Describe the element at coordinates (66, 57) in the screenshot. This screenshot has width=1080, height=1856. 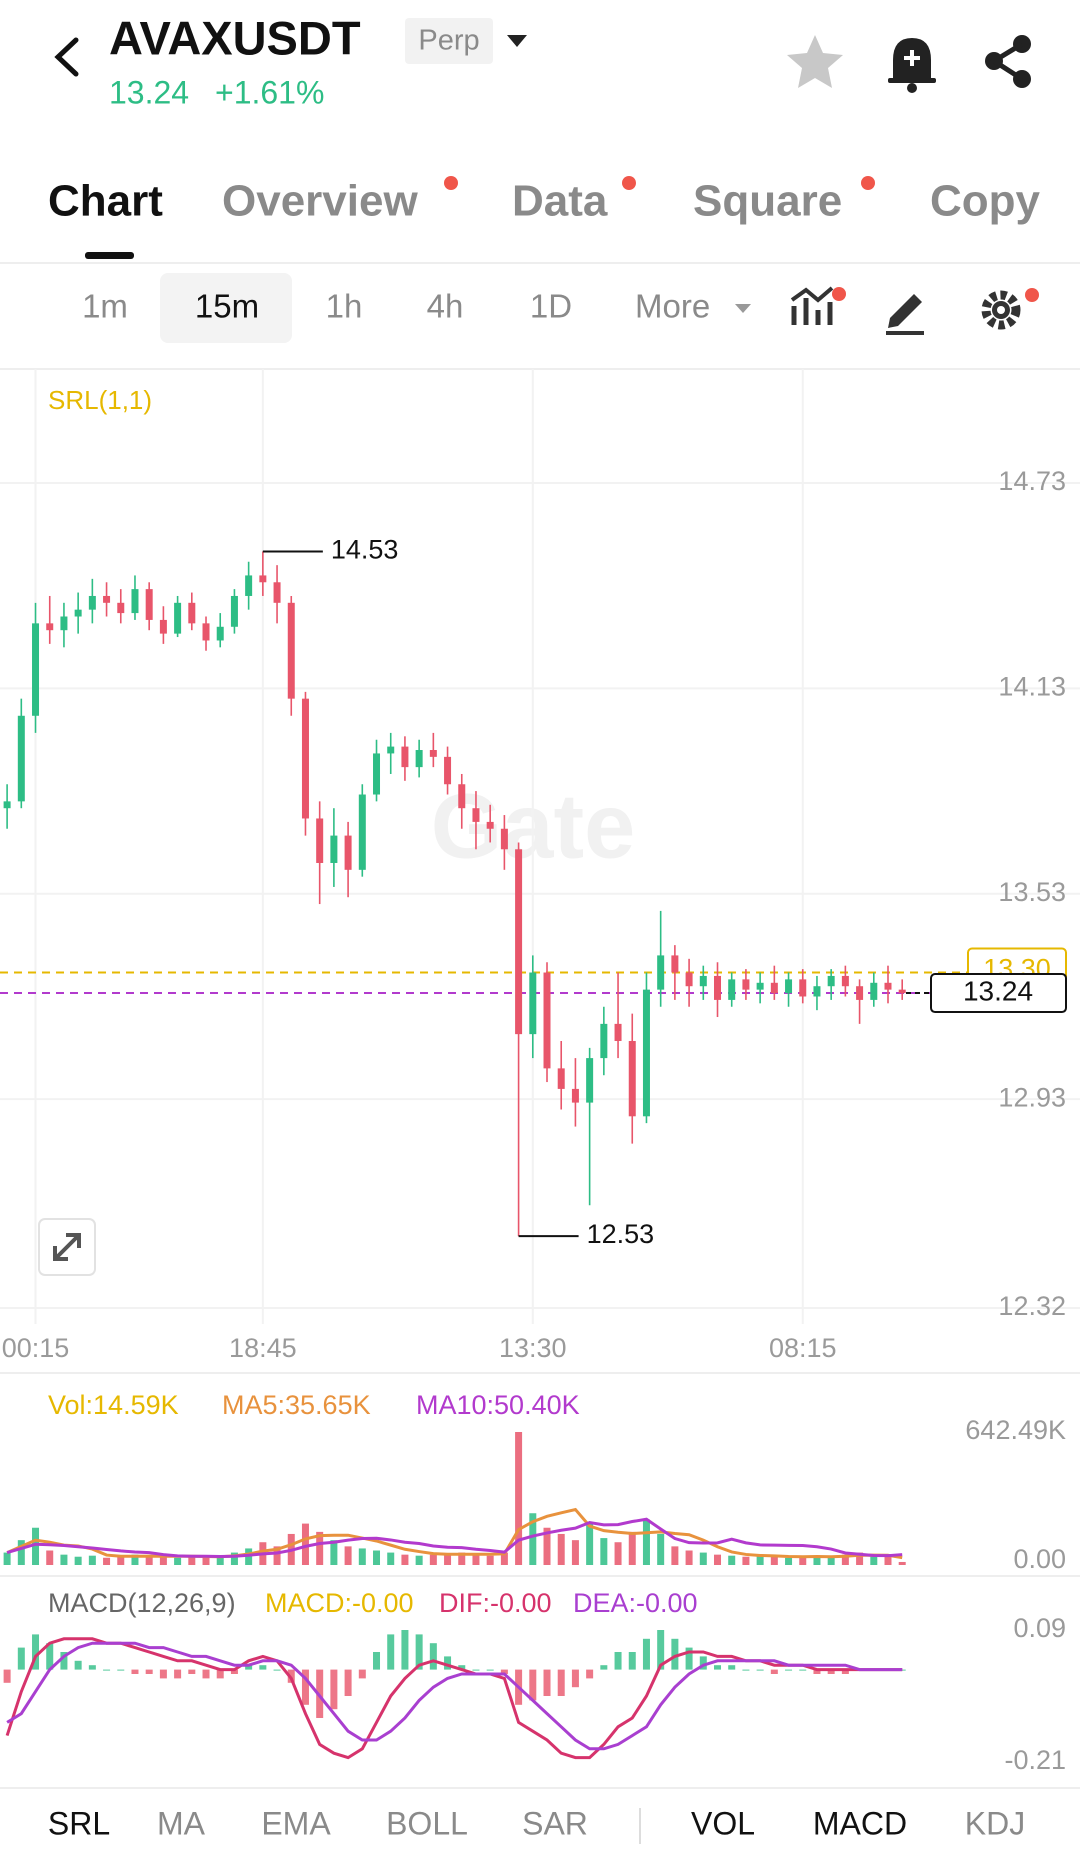
I see `back-button` at that location.